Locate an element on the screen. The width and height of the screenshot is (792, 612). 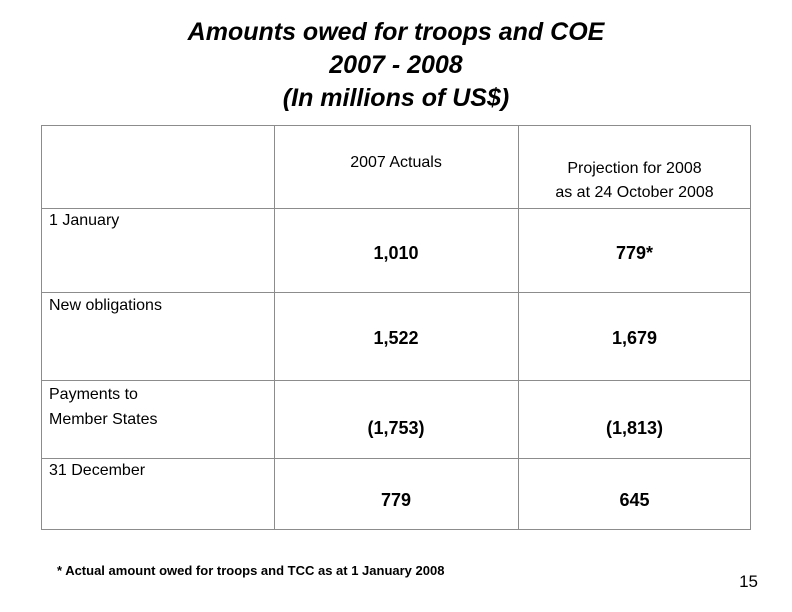
cell-payments-2008: (1,813) is located at coordinates (634, 428).